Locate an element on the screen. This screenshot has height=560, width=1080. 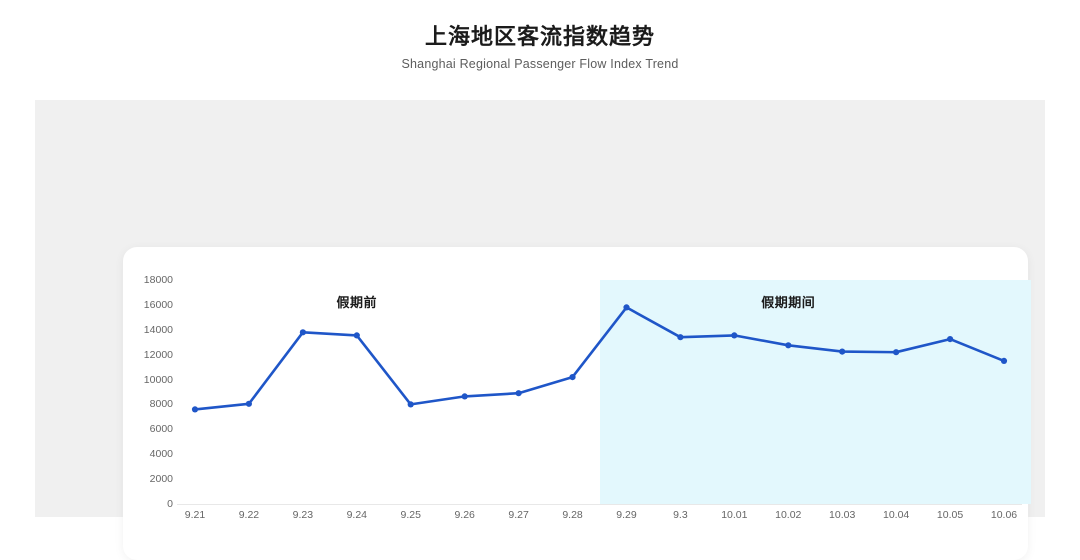
y-axis-tick-label: 18000 is located at coordinates (158, 280).